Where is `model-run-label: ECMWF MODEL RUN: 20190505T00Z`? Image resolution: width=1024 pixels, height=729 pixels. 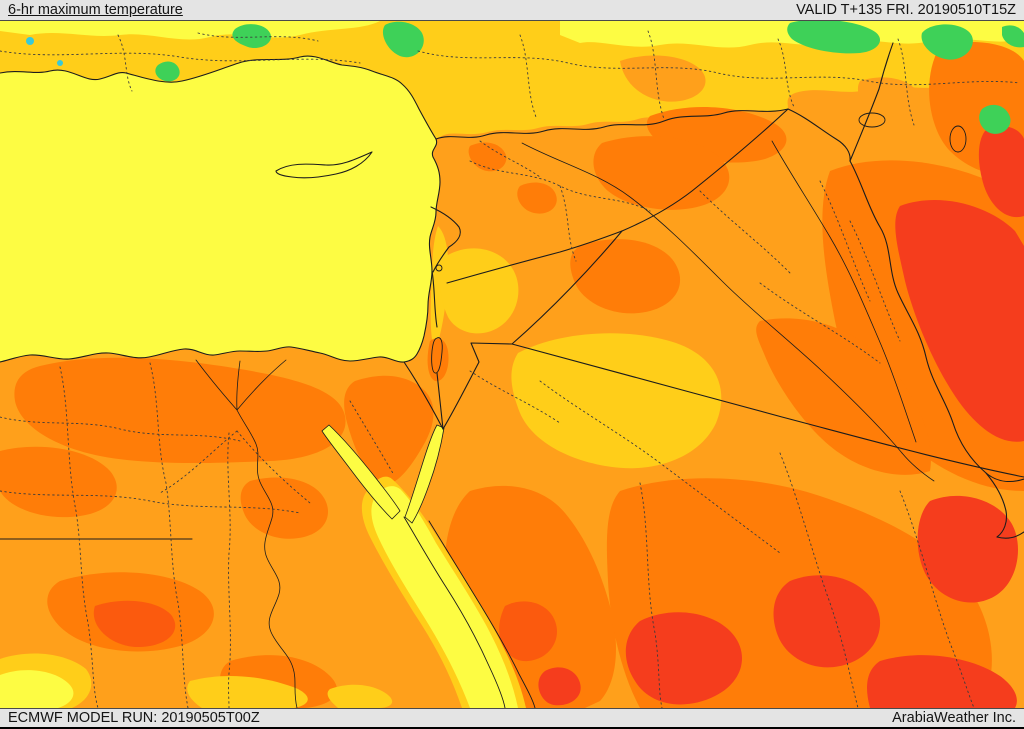 model-run-label: ECMWF MODEL RUN: 20190505T00Z is located at coordinates (134, 717).